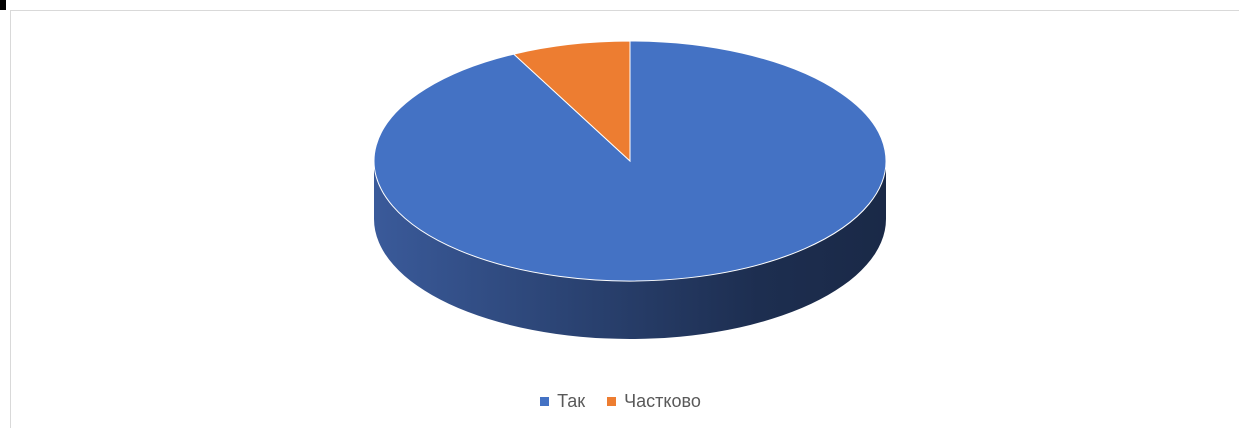 This screenshot has width=1241, height=430. I want to click on legend-label-tak: Так, so click(571, 400).